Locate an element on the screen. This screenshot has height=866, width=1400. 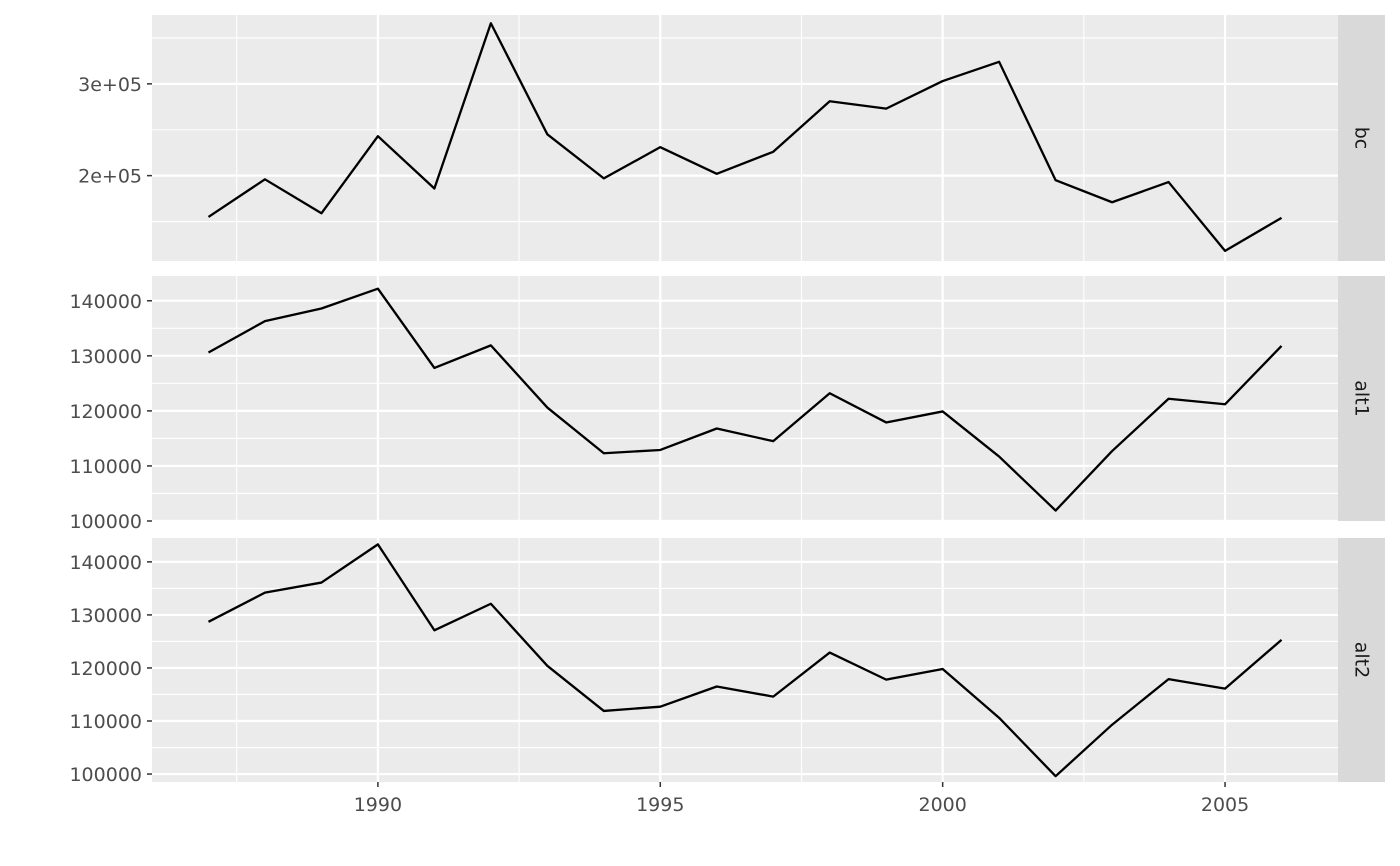
y-tick-label: 3e+05 is located at coordinates (110, 85).